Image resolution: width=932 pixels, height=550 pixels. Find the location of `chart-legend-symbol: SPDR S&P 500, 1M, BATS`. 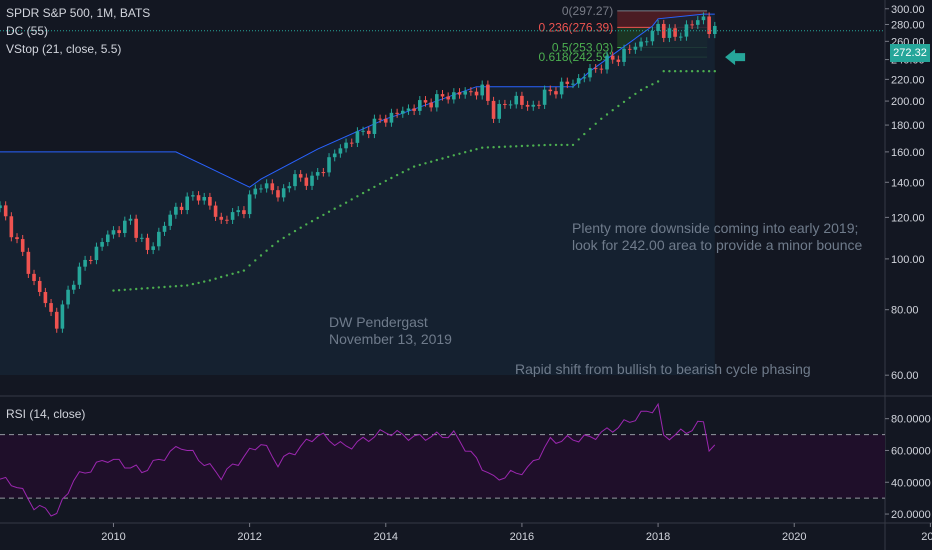

chart-legend-symbol: SPDR S&P 500, 1M, BATS is located at coordinates (78, 13).